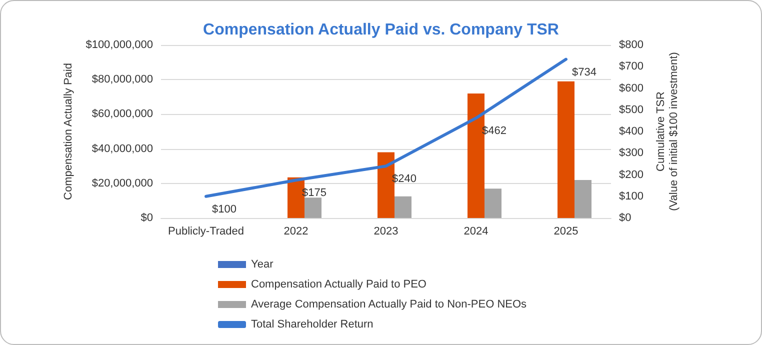 Image resolution: width=762 pixels, height=345 pixels. Describe the element at coordinates (296, 232) in the screenshot. I see `x-tick-label: 2022` at that location.